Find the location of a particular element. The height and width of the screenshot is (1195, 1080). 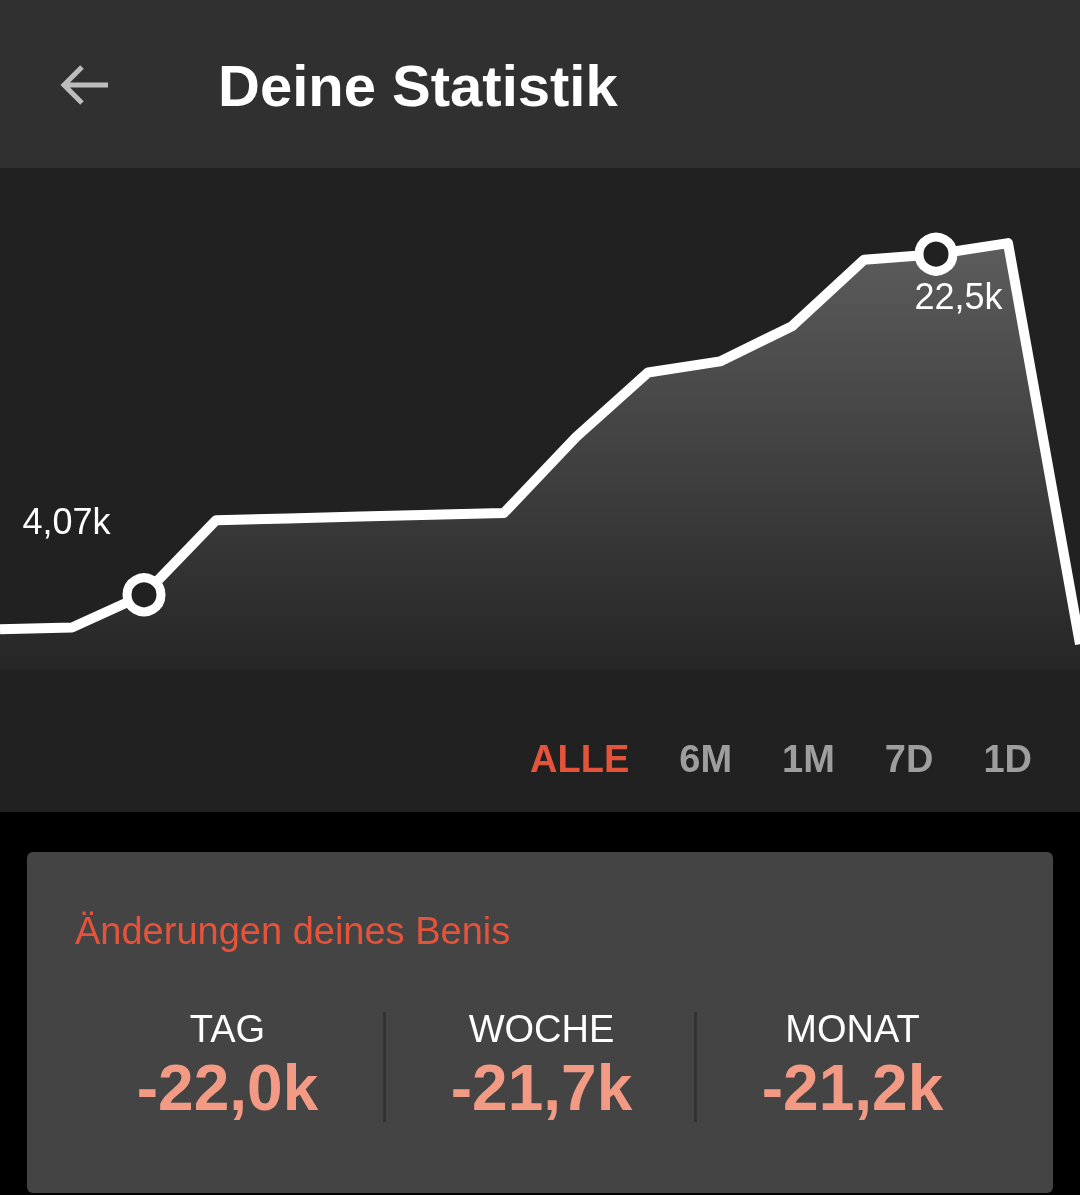

chart-title: Deine Statistik is located at coordinates (418, 85).